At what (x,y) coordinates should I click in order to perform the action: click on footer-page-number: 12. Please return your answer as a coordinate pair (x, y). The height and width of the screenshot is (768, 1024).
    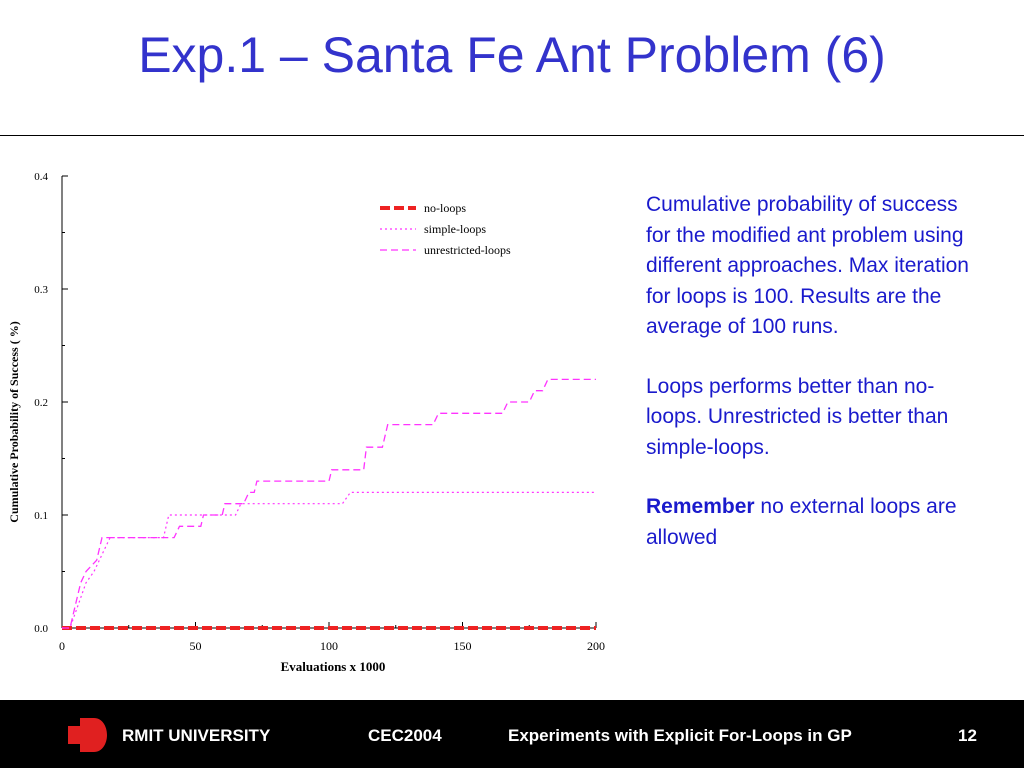
    Looking at the image, I should click on (967, 735).